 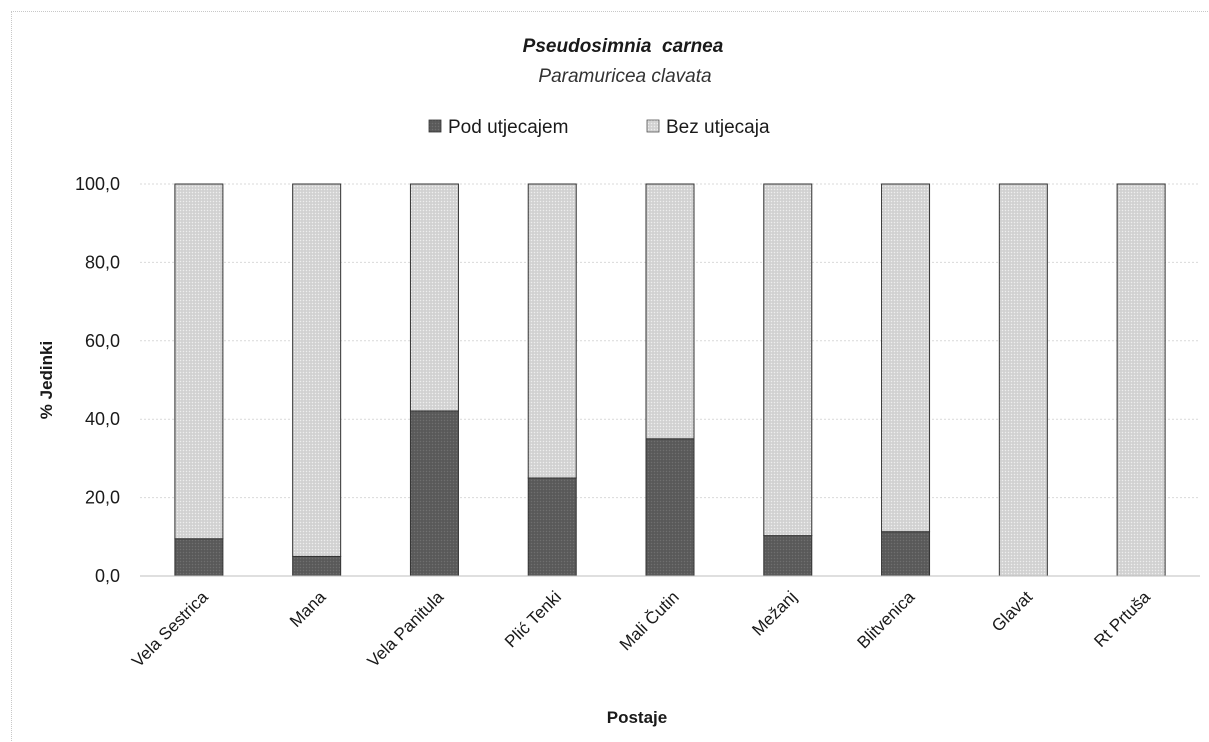 I want to click on x-tick-label: Mali Čutin, so click(x=649, y=620).